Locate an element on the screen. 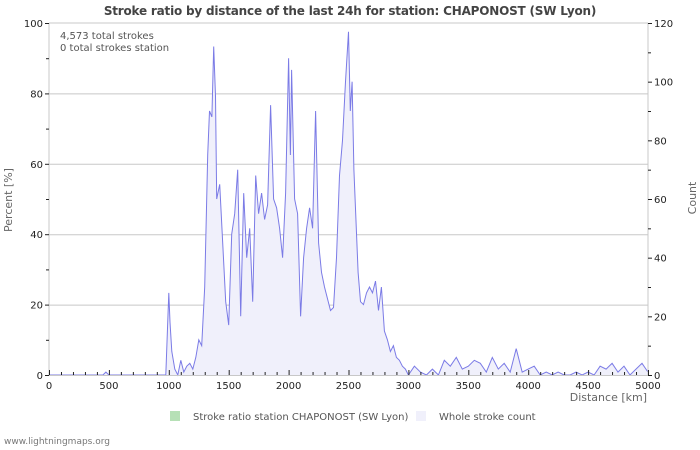 The height and width of the screenshot is (450, 700). y-right-tick-label: 60 is located at coordinates (660, 200).